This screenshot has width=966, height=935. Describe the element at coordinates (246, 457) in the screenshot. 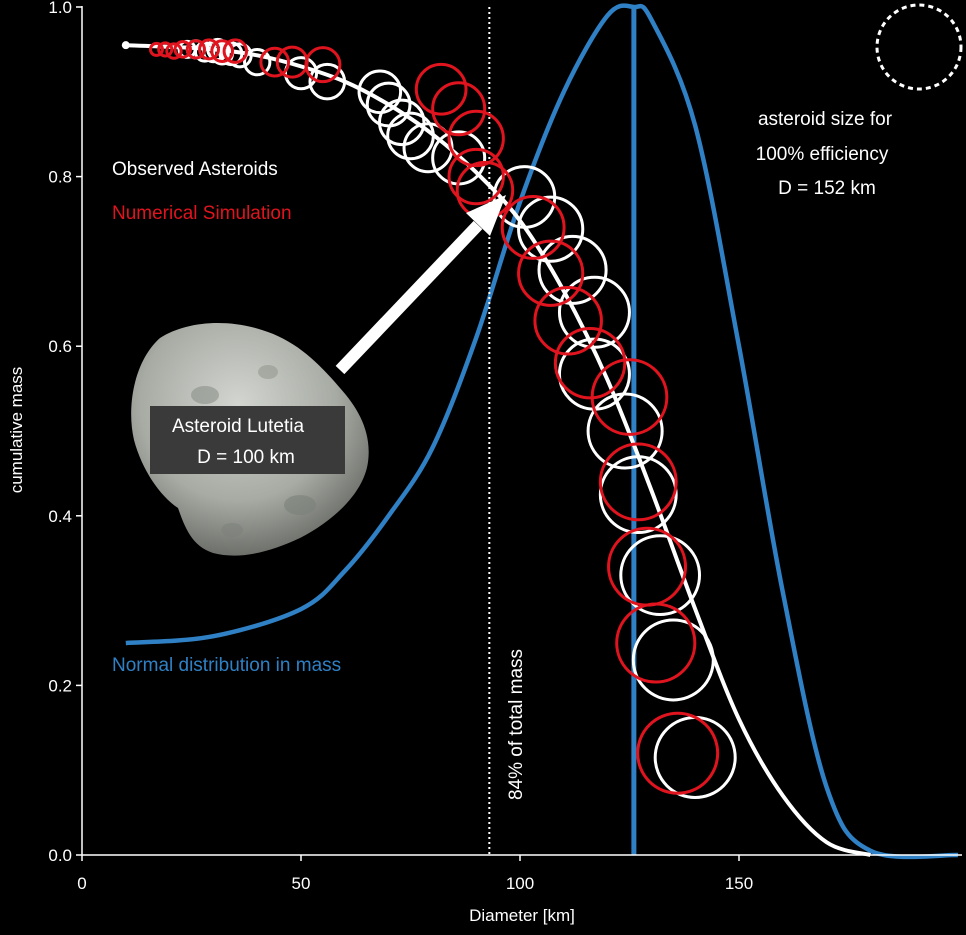

I see `lutetia-label-line2: D = 100 km` at that location.